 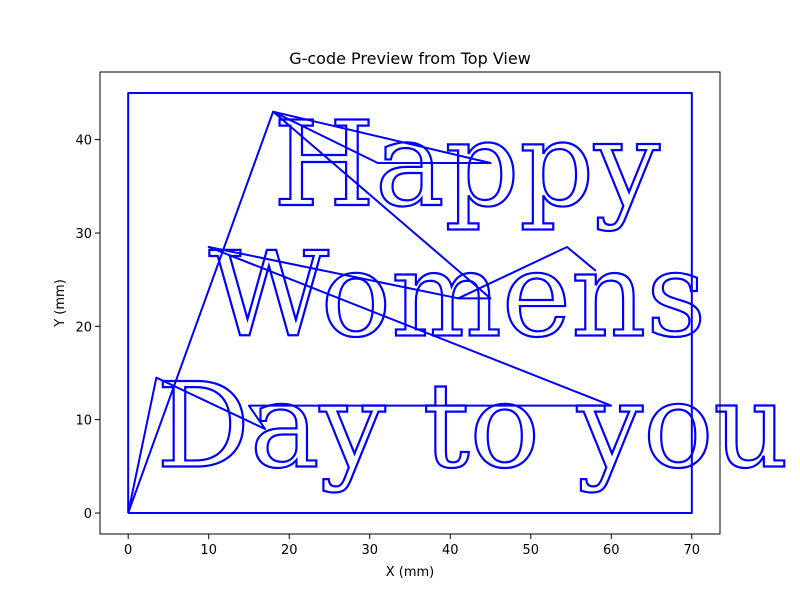 I want to click on x-tick-label: 10, so click(x=208, y=550).